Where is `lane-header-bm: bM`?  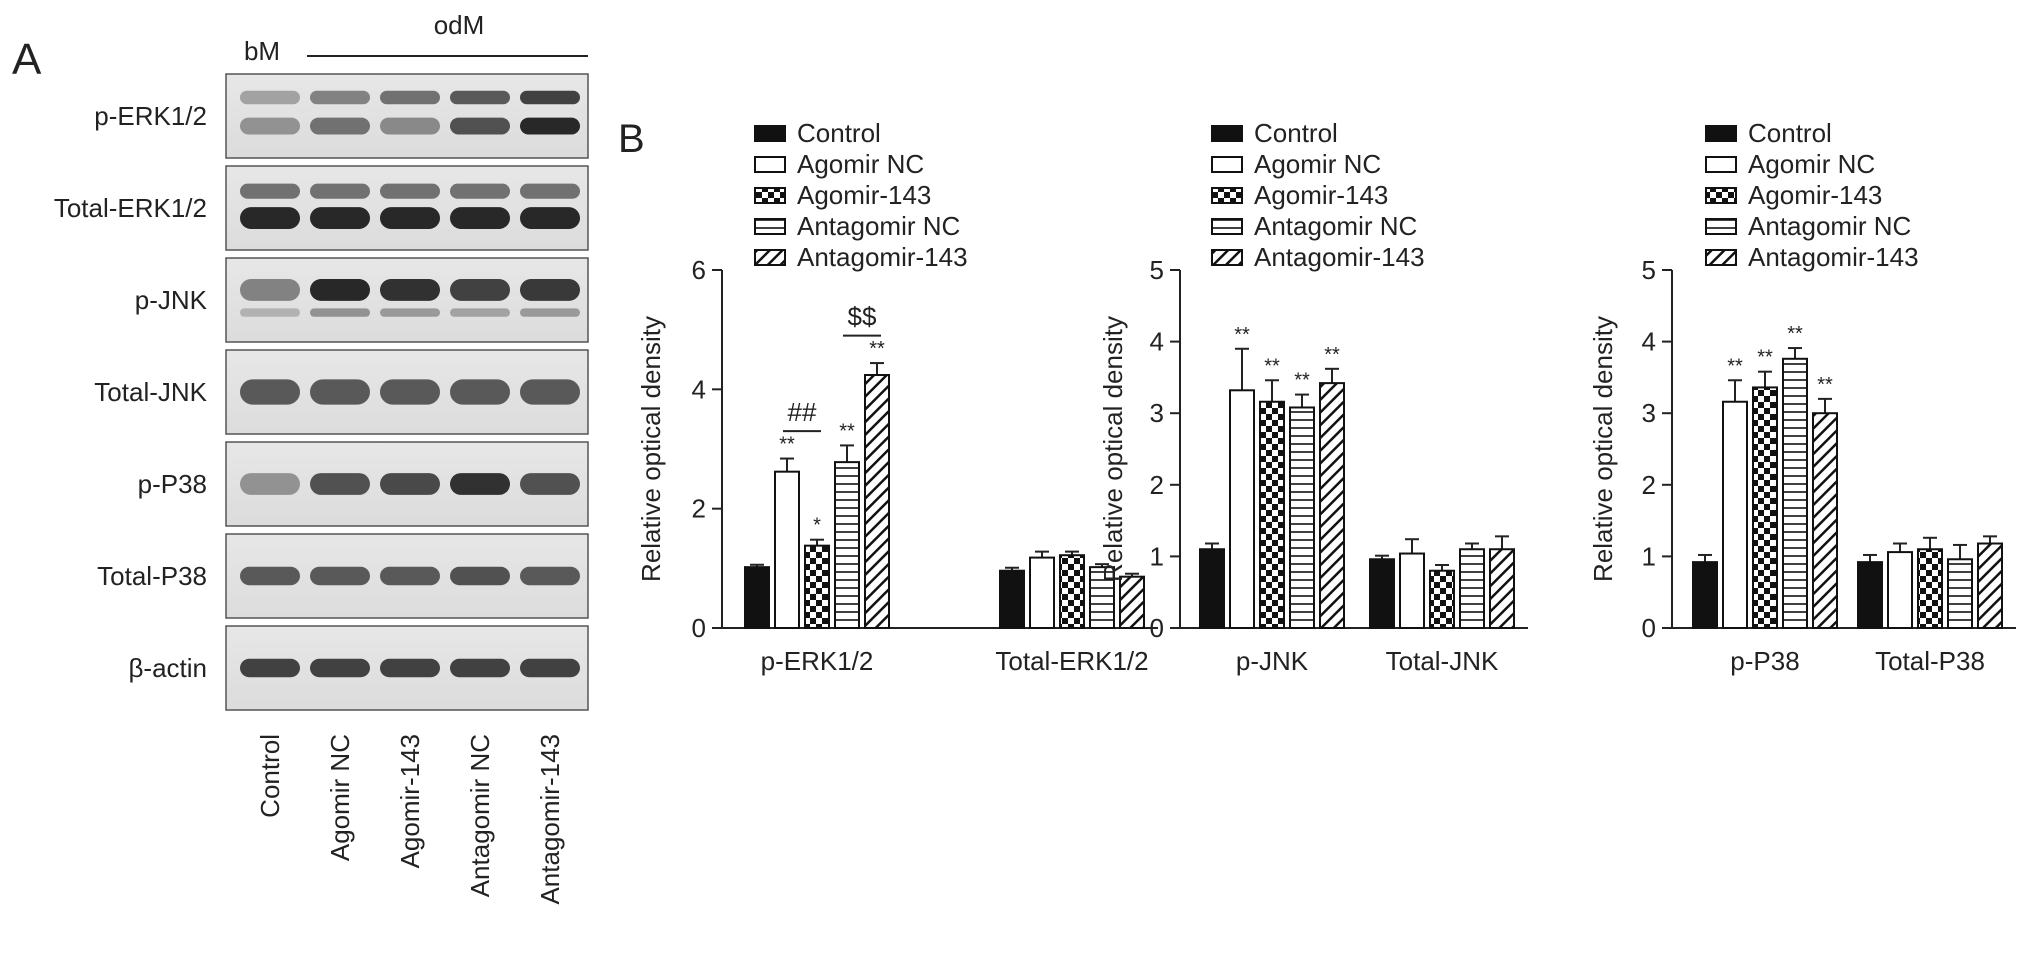 lane-header-bm: bM is located at coordinates (262, 51).